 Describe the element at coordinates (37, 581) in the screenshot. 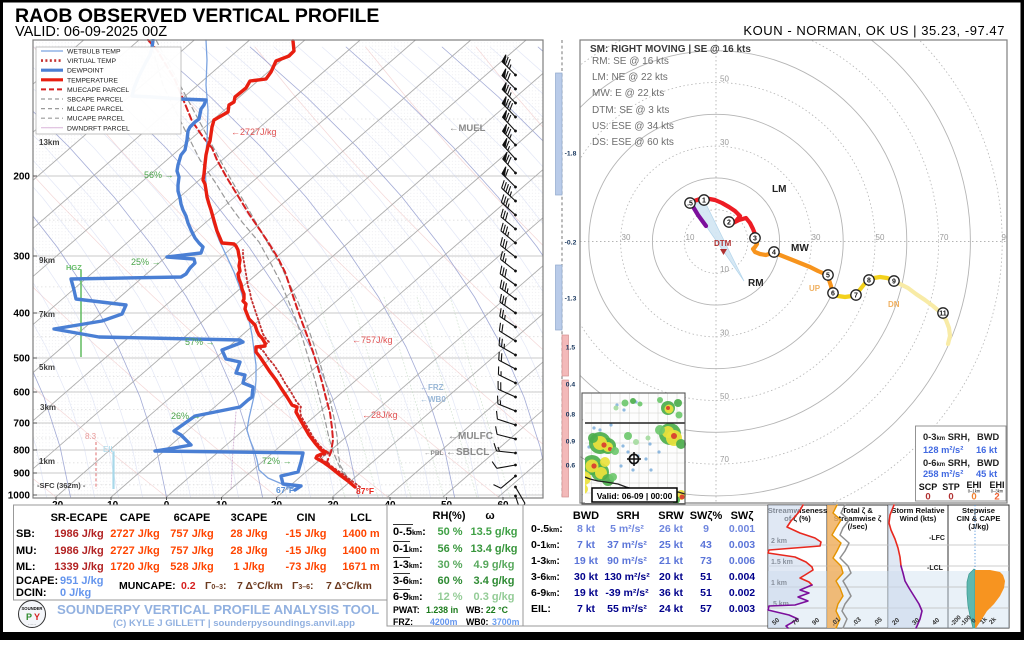

I see `svg-text: DCAPE:` at that location.